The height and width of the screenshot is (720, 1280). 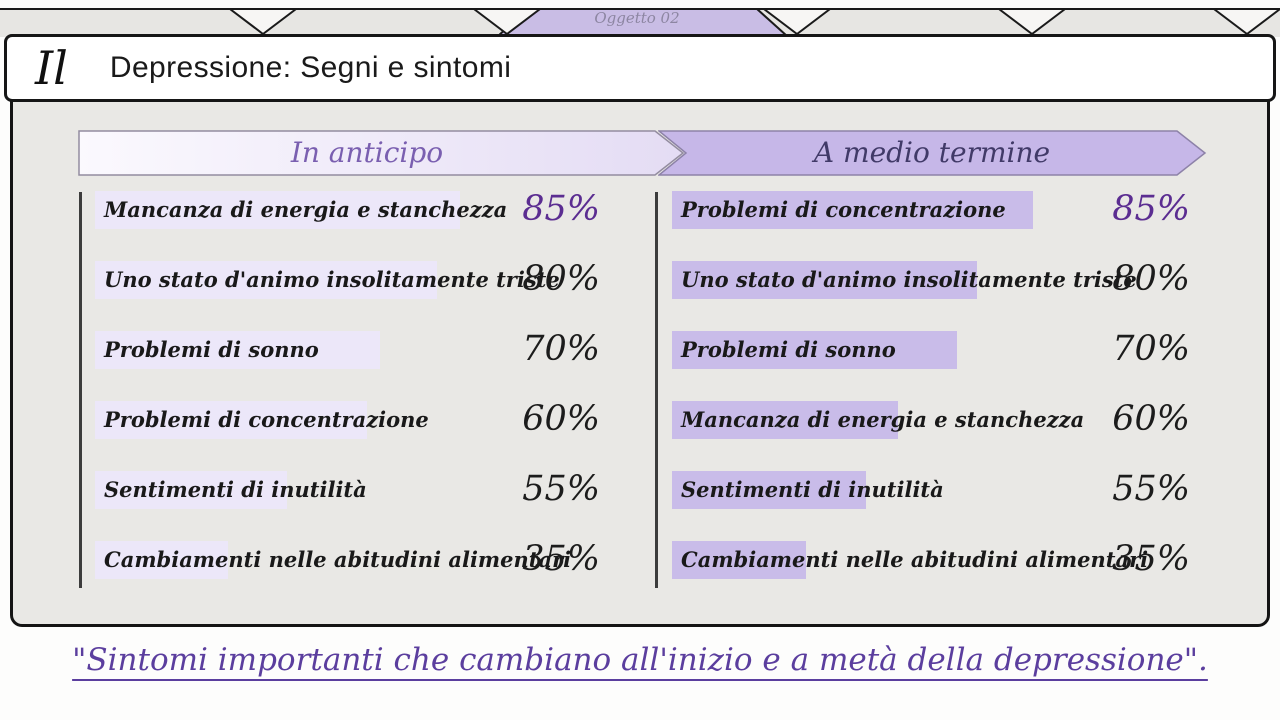 I want to click on page-title: Depressione: Segni e sintomi, so click(x=310, y=67).